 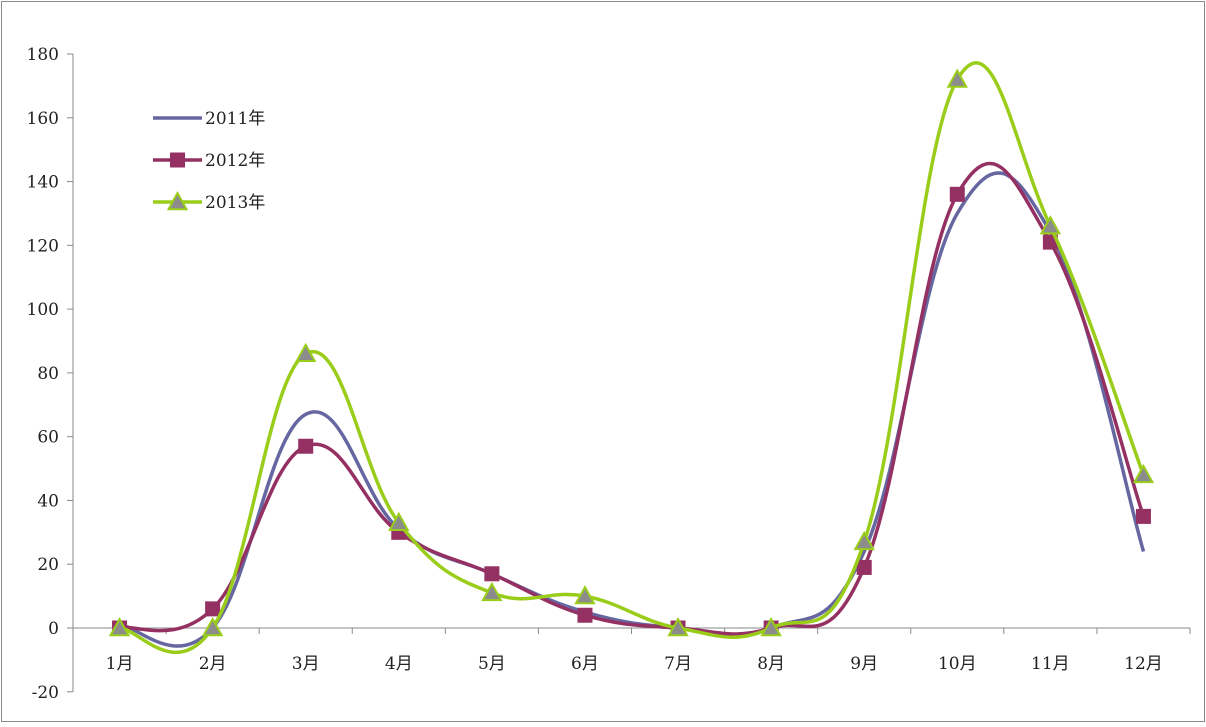 I want to click on x-tick-label: 11月, so click(x=1050, y=664).